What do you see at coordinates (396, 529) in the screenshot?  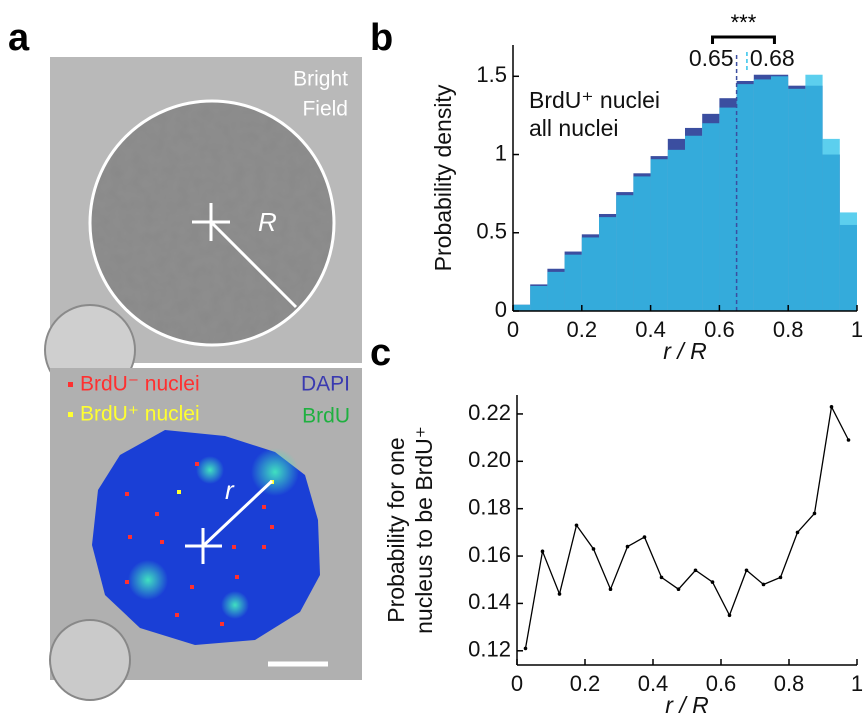 I see `y-axis-label: Probability for one` at bounding box center [396, 529].